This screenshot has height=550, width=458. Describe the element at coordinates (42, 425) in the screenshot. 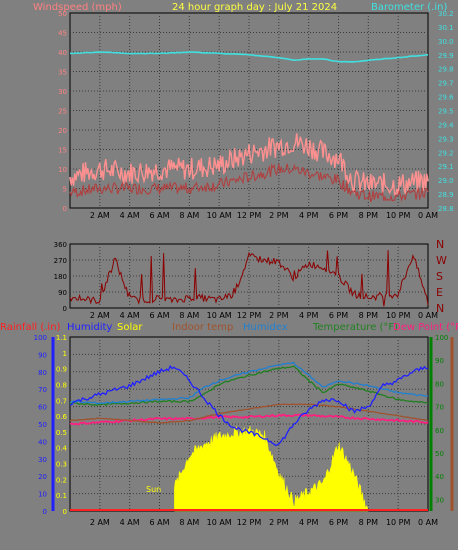

I see `humidity-tick-label: 50` at that location.